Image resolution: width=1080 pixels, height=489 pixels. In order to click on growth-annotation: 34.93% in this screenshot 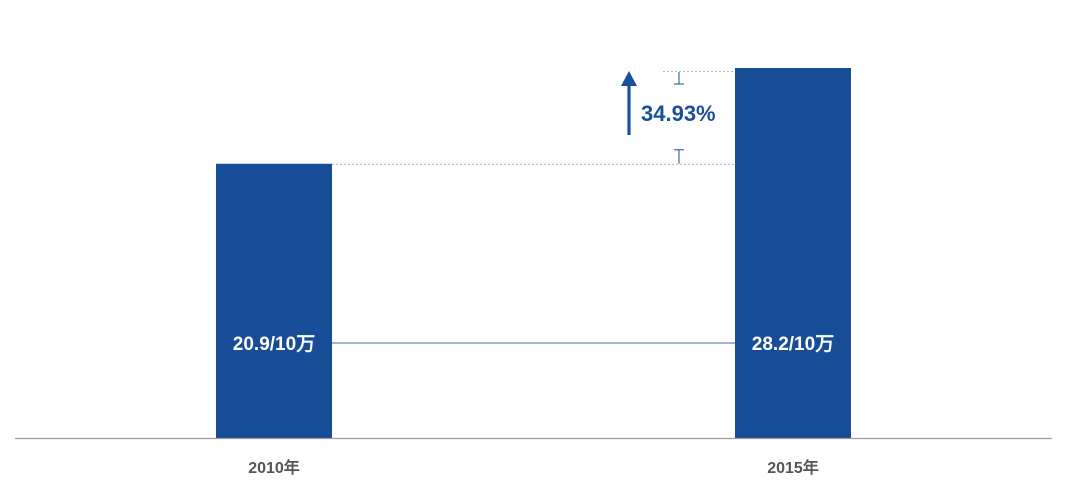, I will do `click(668, 117)`.